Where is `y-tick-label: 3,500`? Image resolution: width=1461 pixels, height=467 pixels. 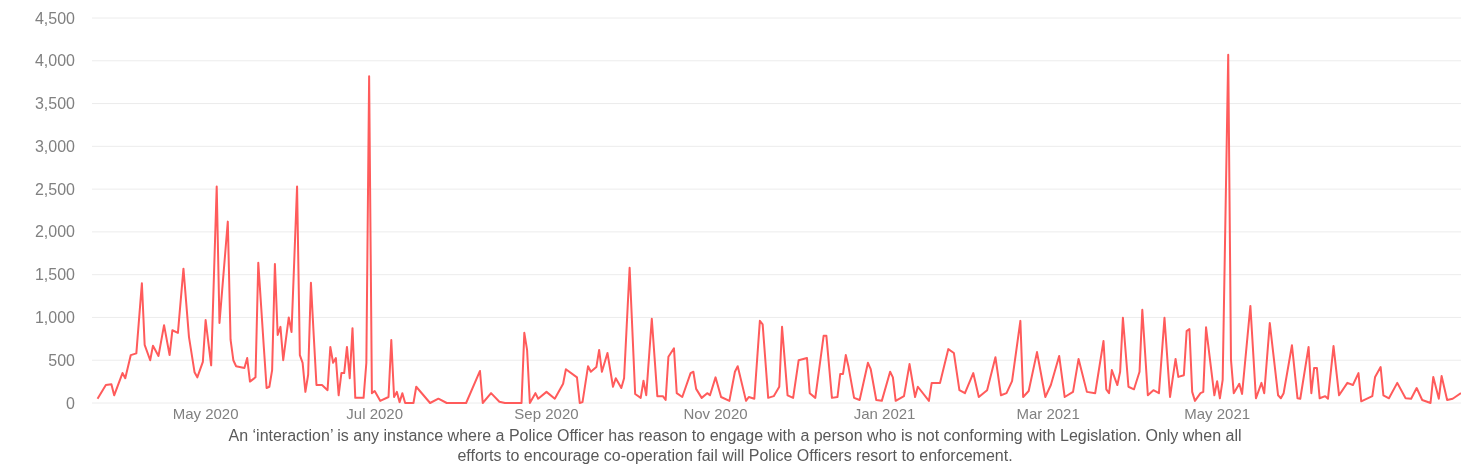
y-tick-label: 3,500 is located at coordinates (55, 104).